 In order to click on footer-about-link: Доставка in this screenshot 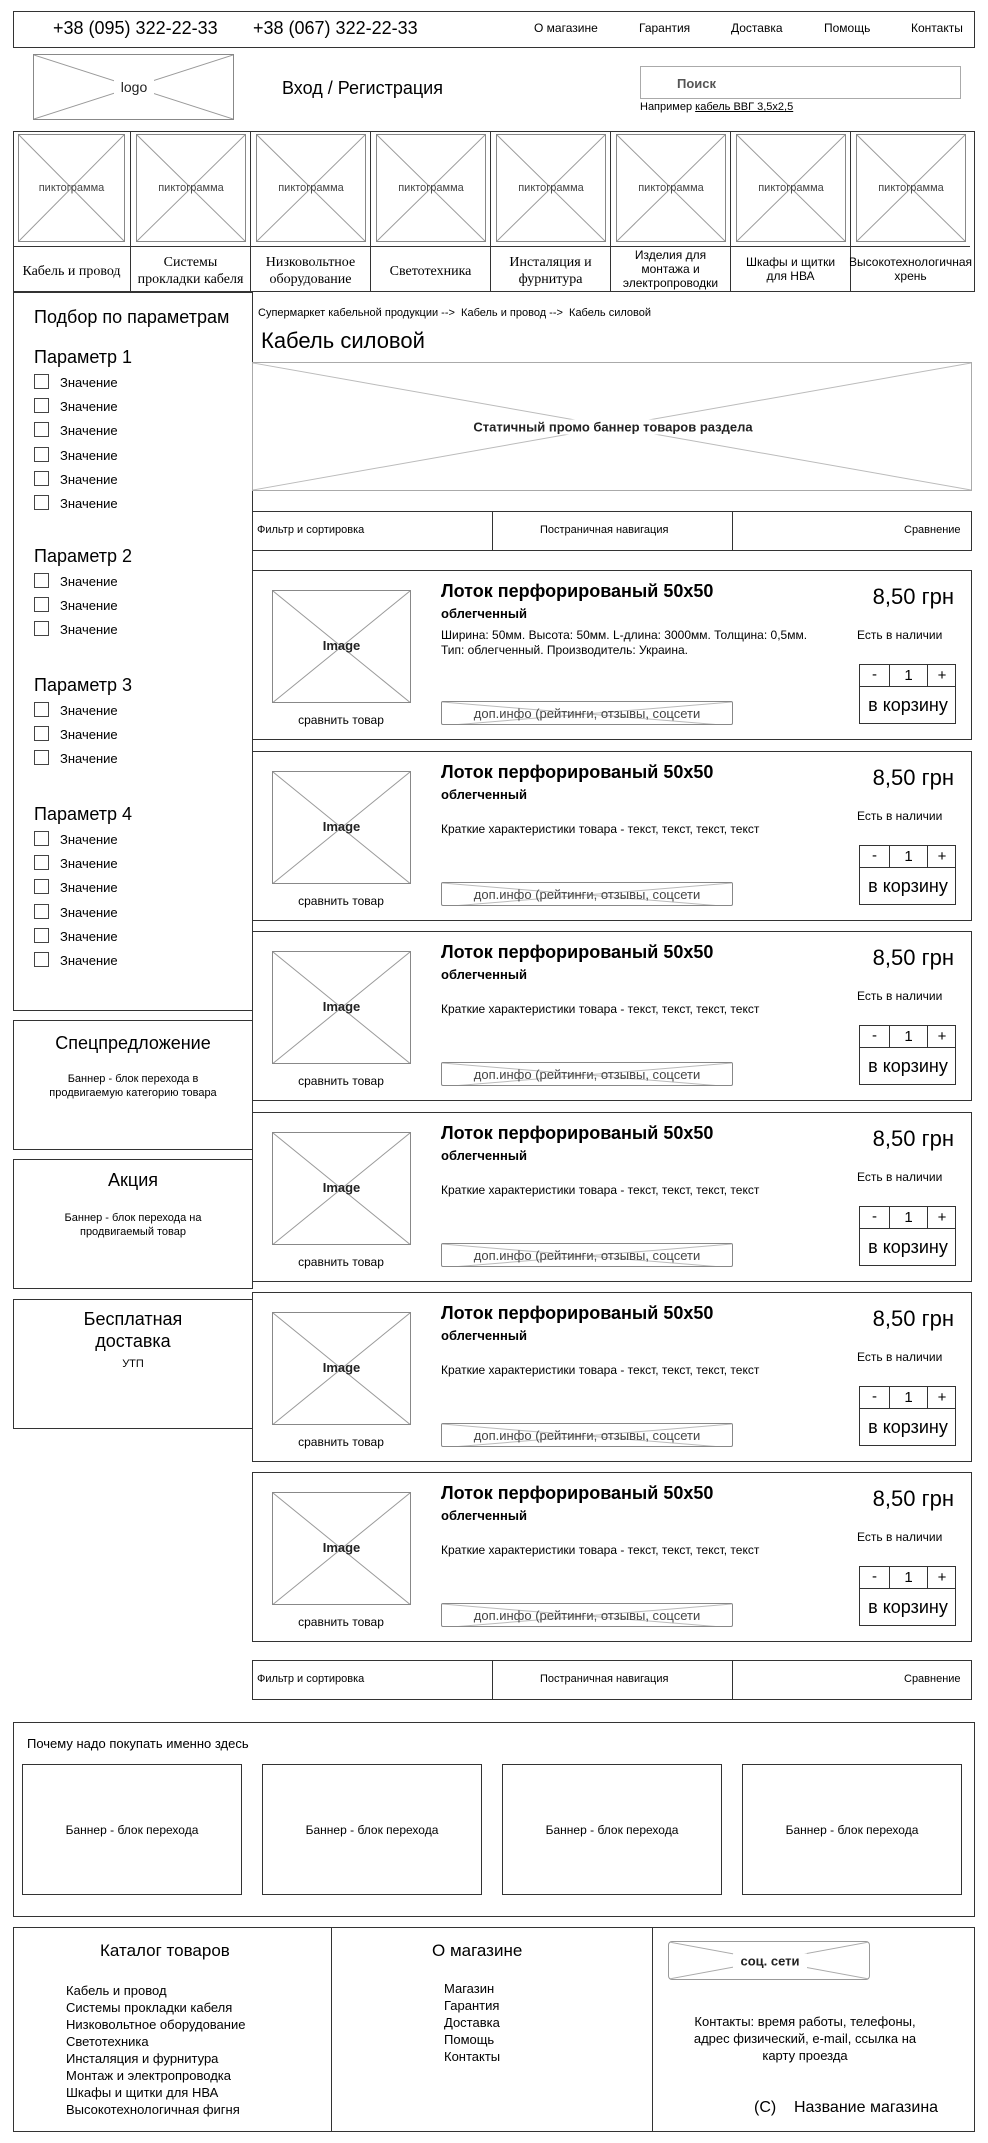, I will do `click(472, 2022)`.